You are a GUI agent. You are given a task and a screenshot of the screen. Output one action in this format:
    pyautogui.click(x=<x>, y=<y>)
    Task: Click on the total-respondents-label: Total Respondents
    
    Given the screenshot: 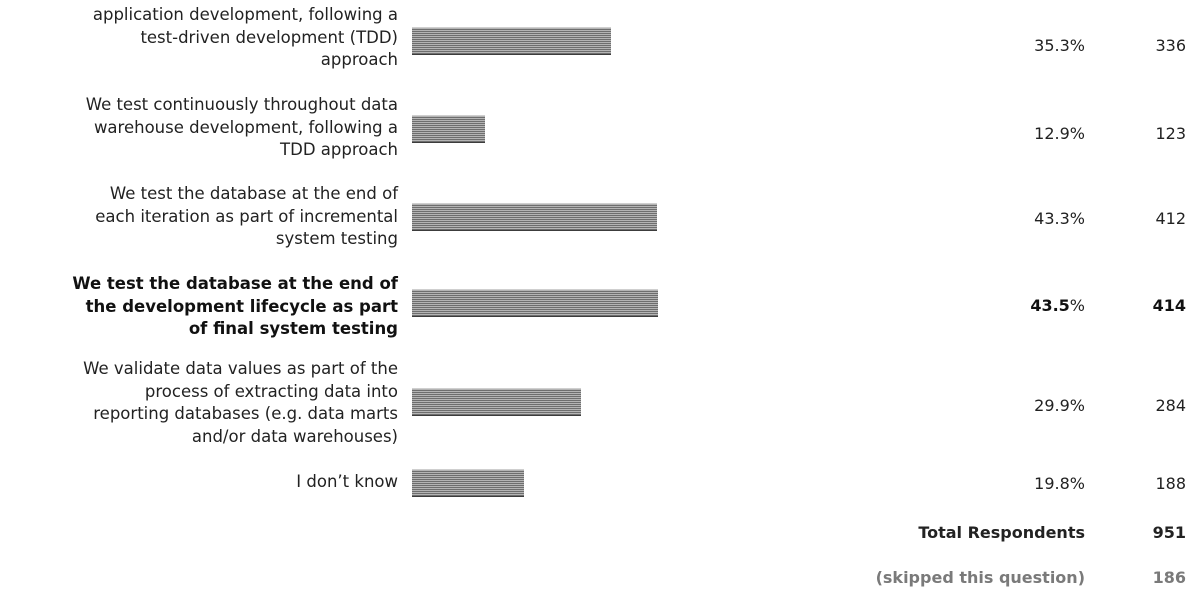 What is the action you would take?
    pyautogui.click(x=1001, y=532)
    